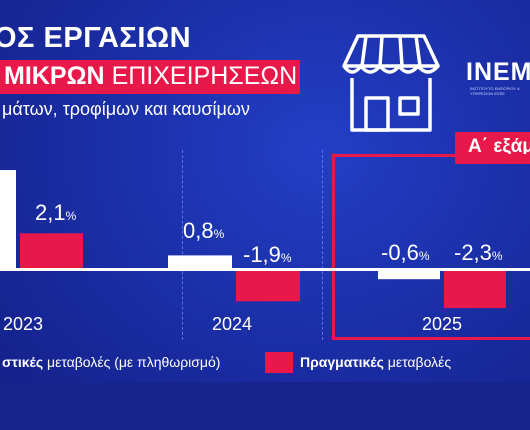 The width and height of the screenshot is (530, 430). Describe the element at coordinates (442, 324) in the screenshot. I see `year-label-2025: 2025` at that location.